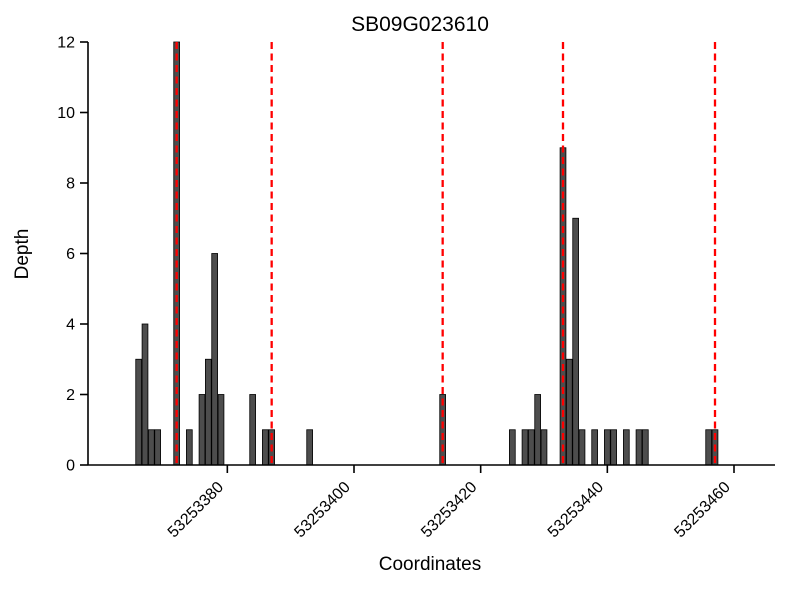 Image resolution: width=800 pixels, height=600 pixels. I want to click on x-axis-label: Coordinates, so click(430, 564).